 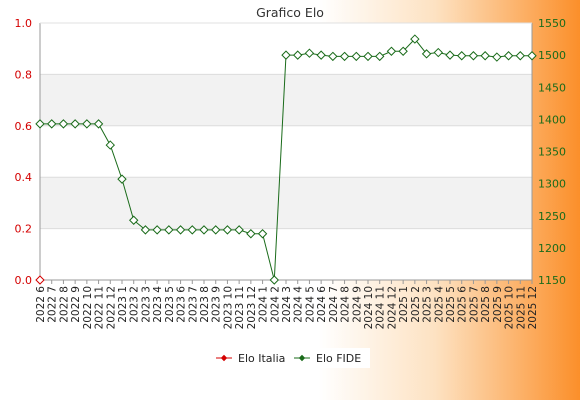 What do you see at coordinates (498, 304) in the screenshot?
I see `x-tick-label: 2025 9` at bounding box center [498, 304].